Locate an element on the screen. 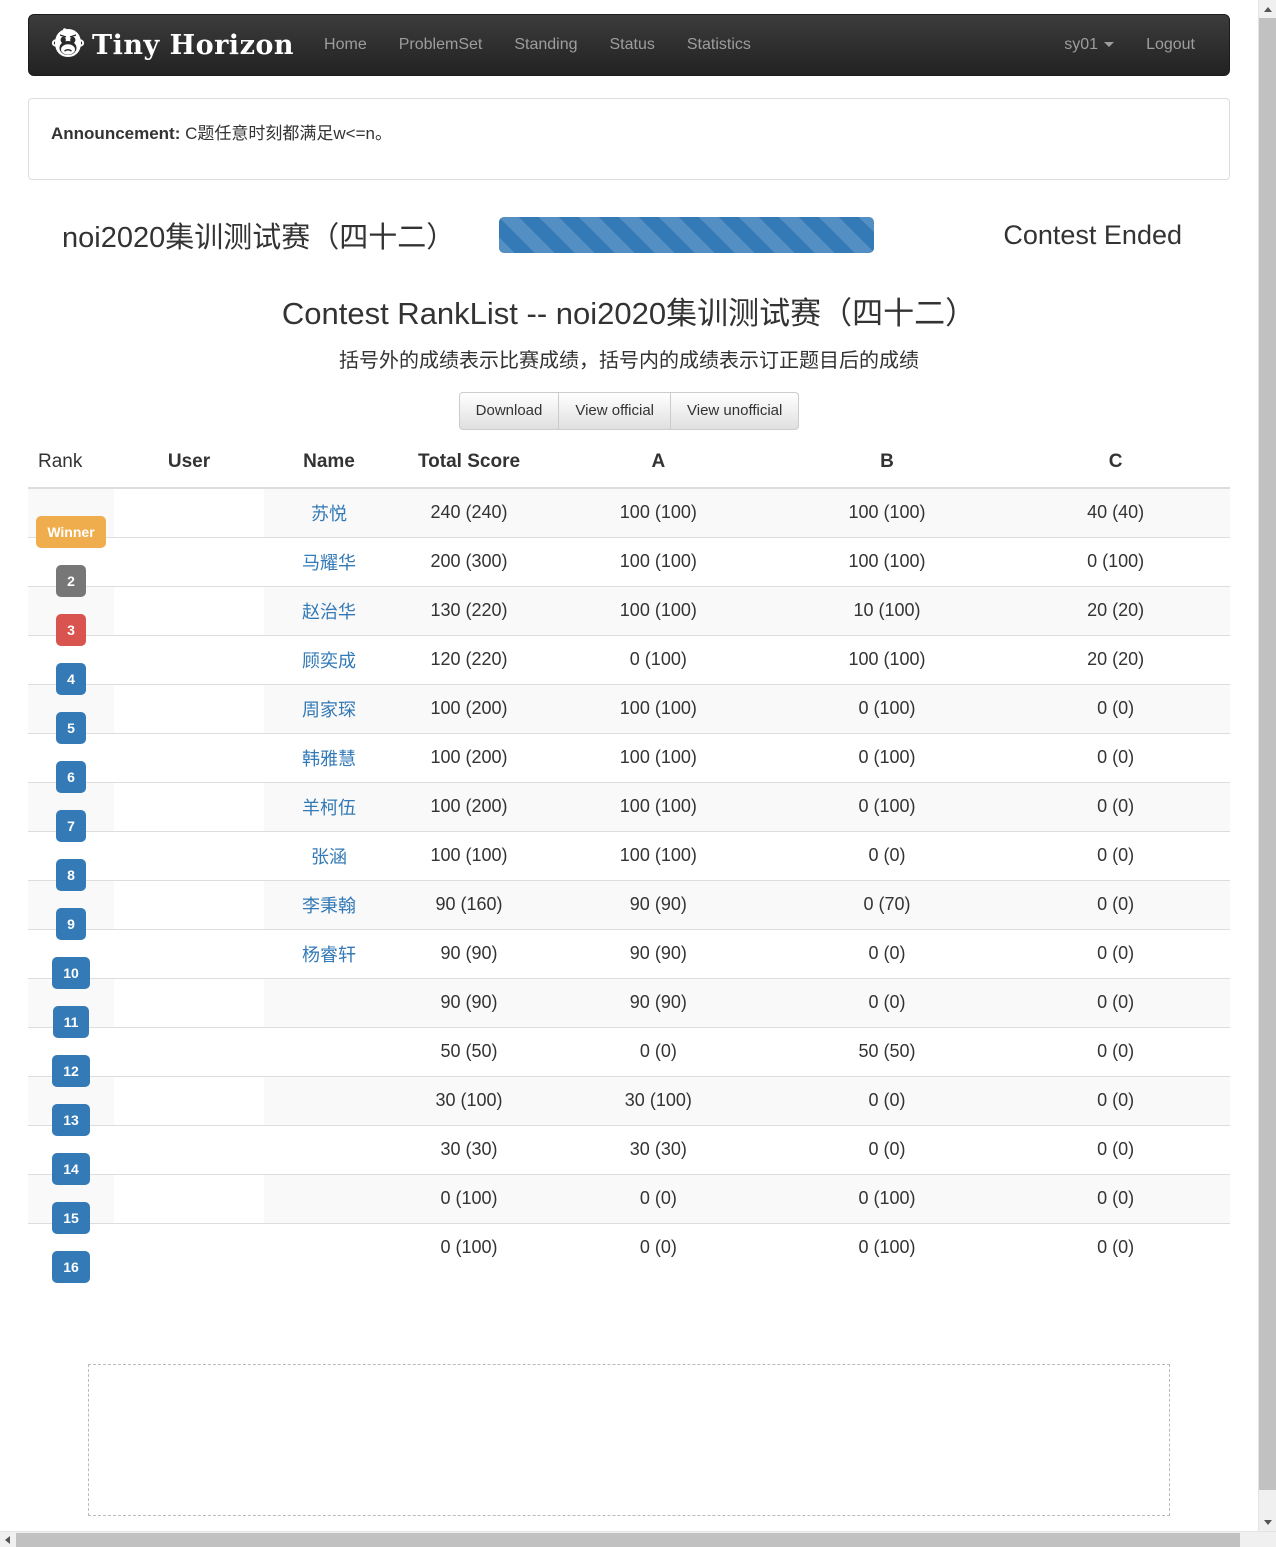  total-score-cell: 100 (100) is located at coordinates (469, 855).